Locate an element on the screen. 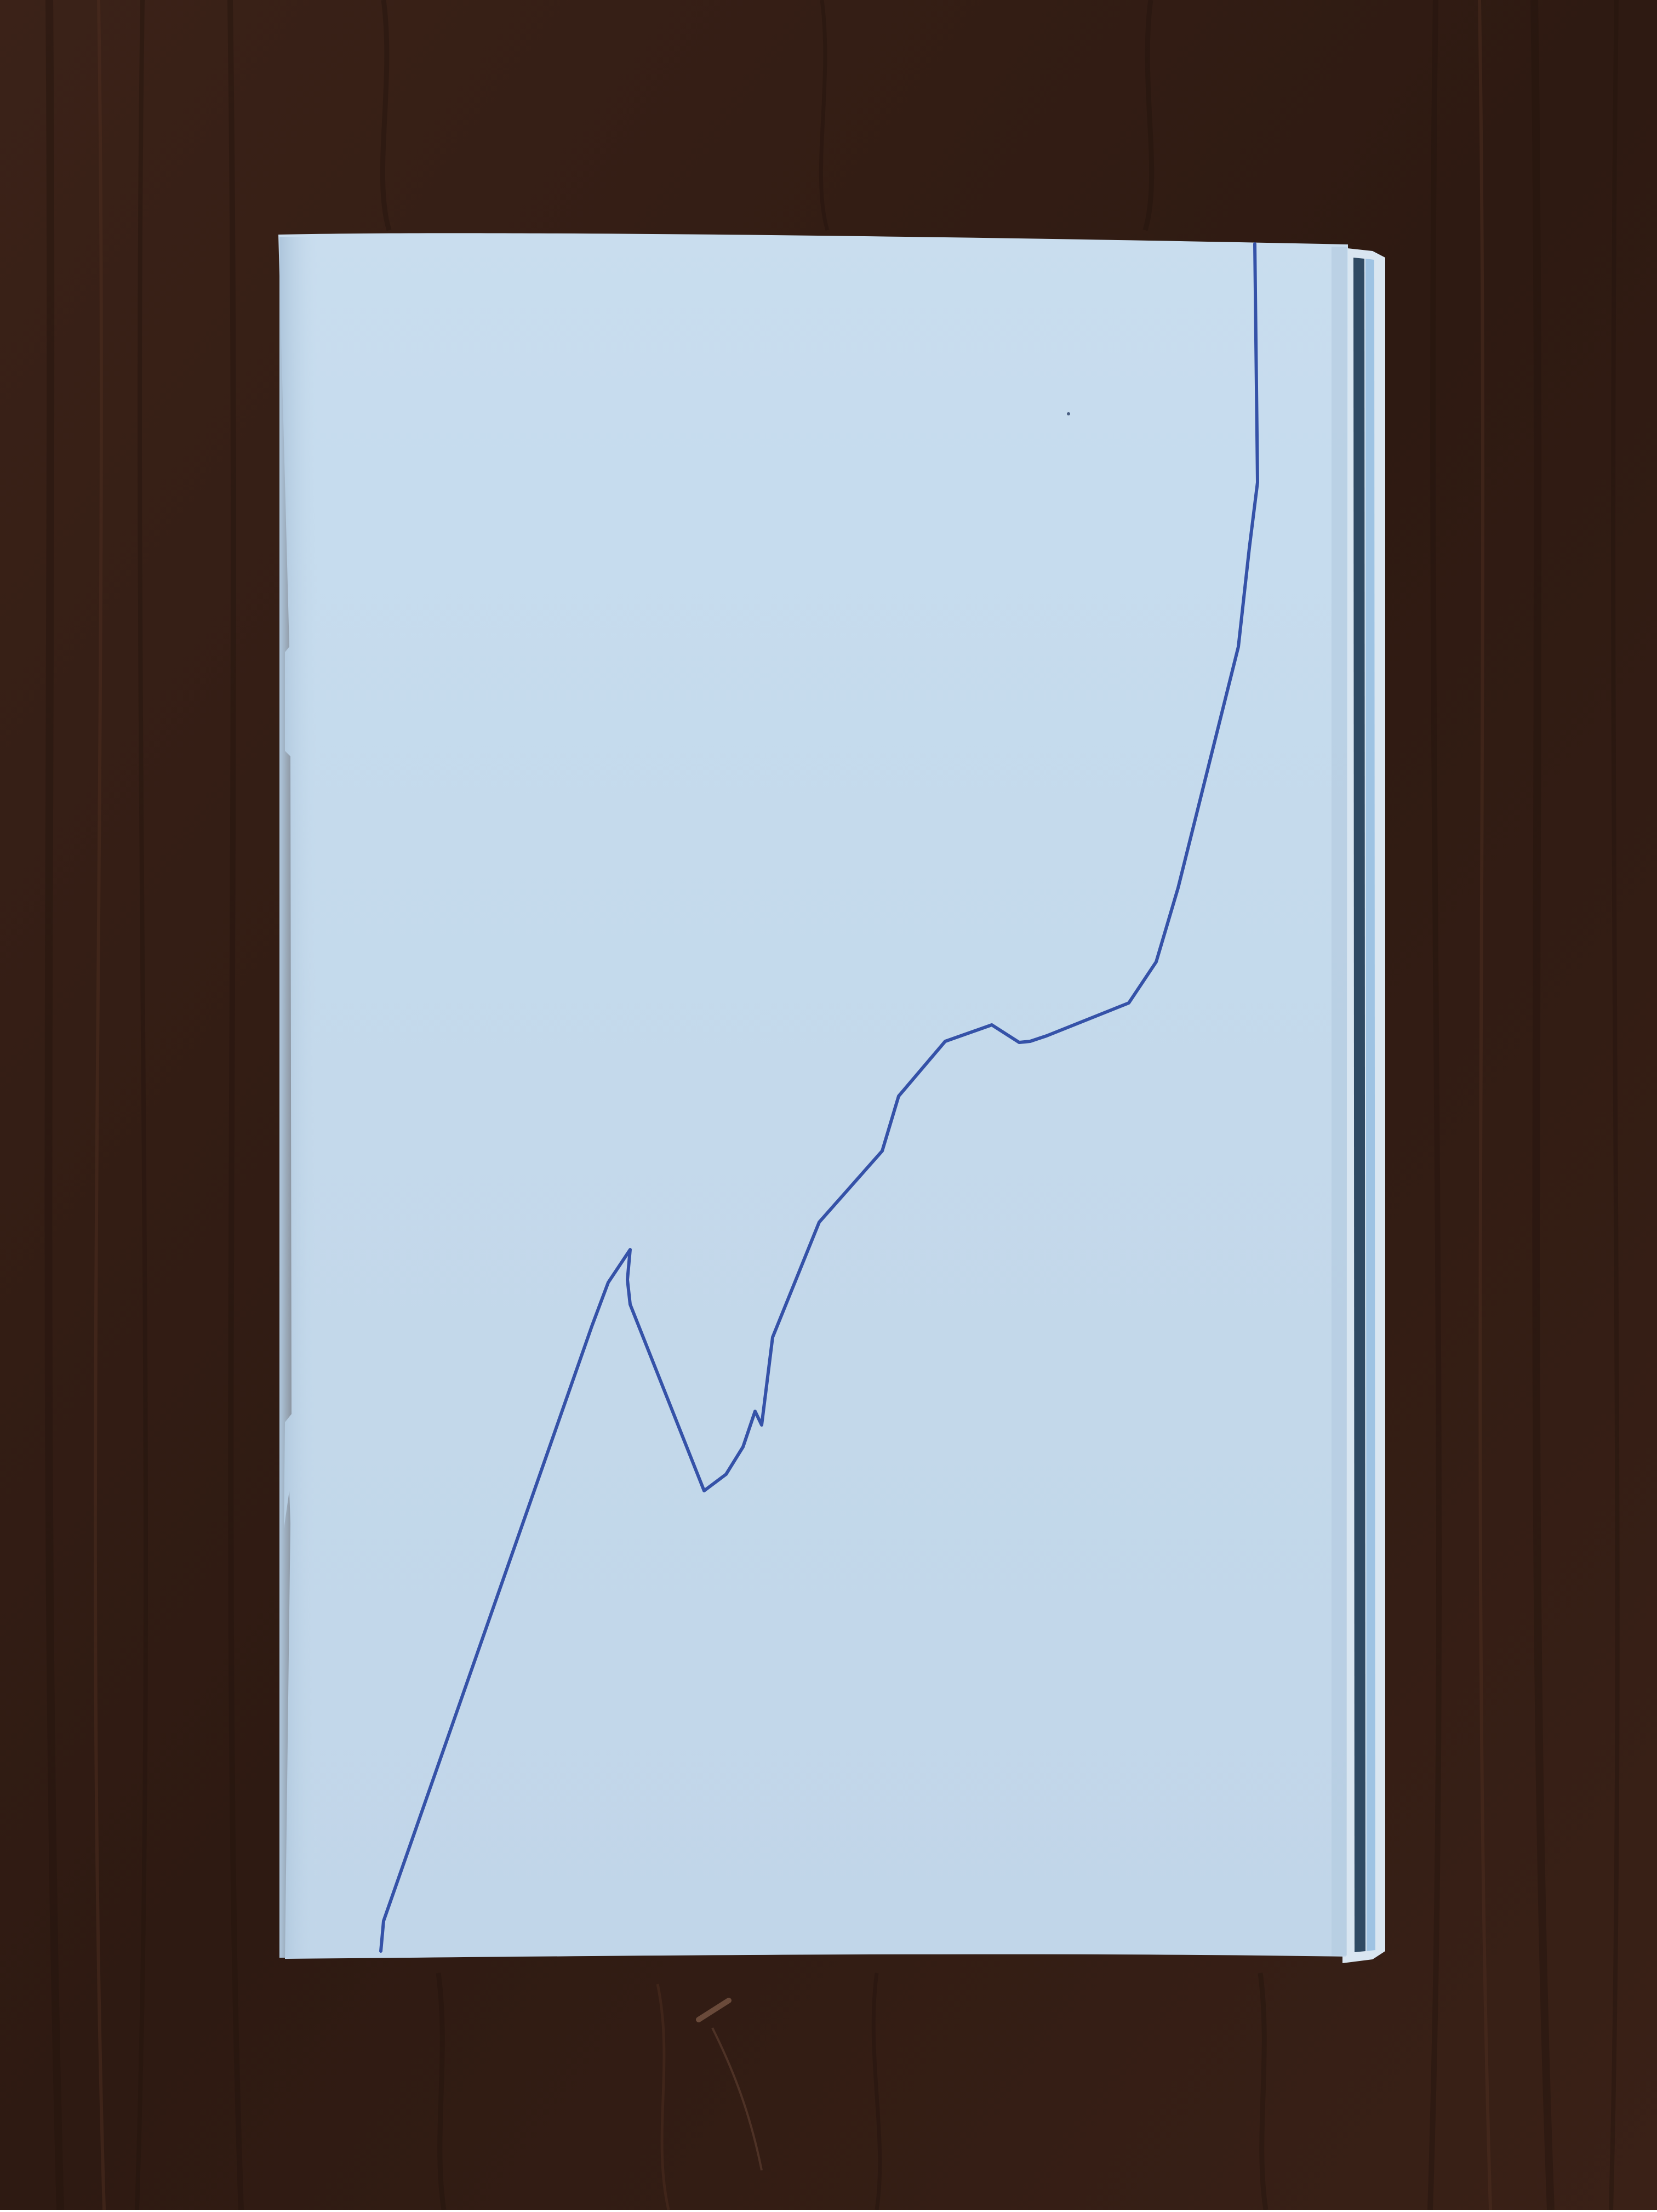 Image resolution: width=1657 pixels, height=2212 pixels. page-edge-blue is located at coordinates (1370, 1105).